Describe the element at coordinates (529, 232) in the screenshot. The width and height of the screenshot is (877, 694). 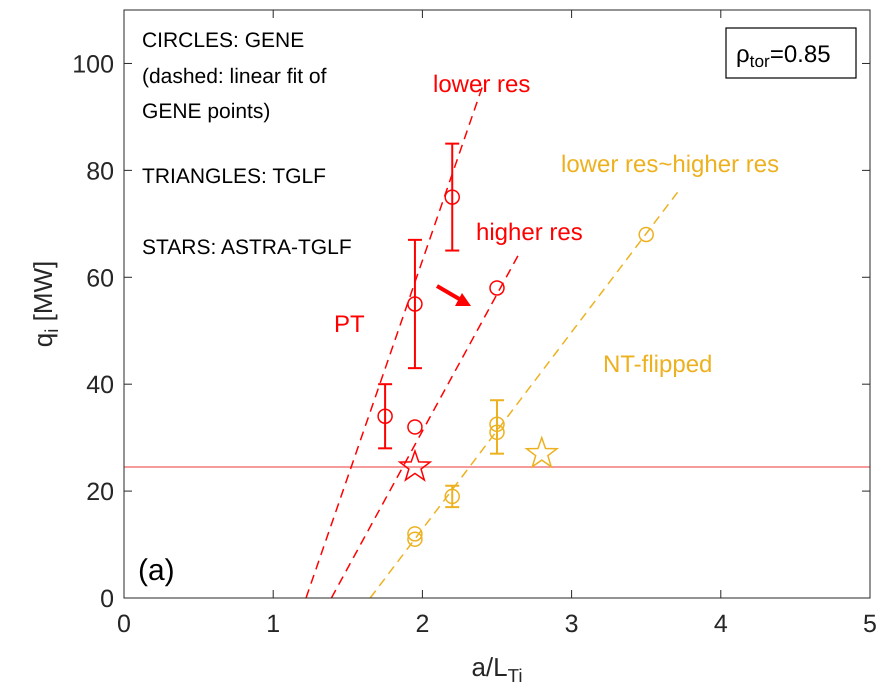
I see `annotation: higher res` at that location.